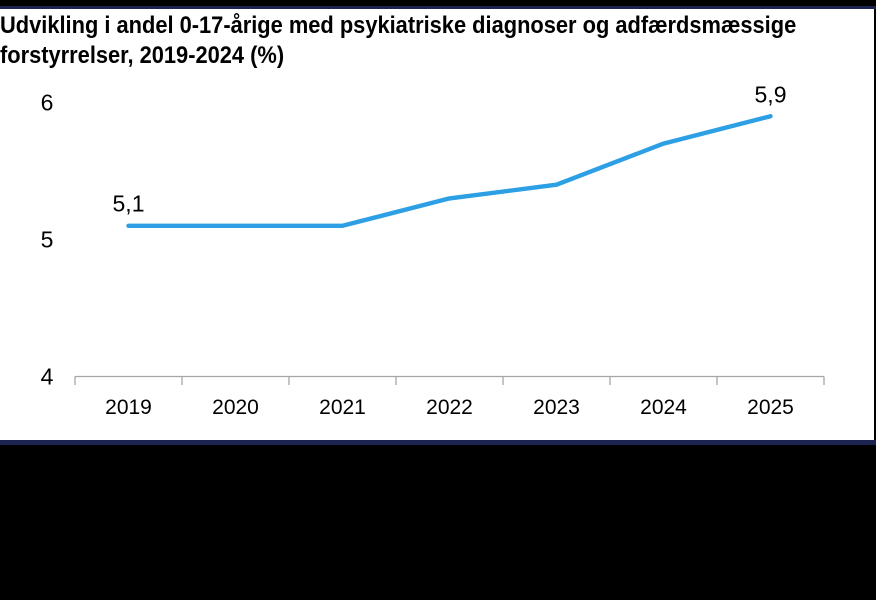 This screenshot has width=876, height=600. I want to click on x-axis-label: 2023, so click(556, 407).